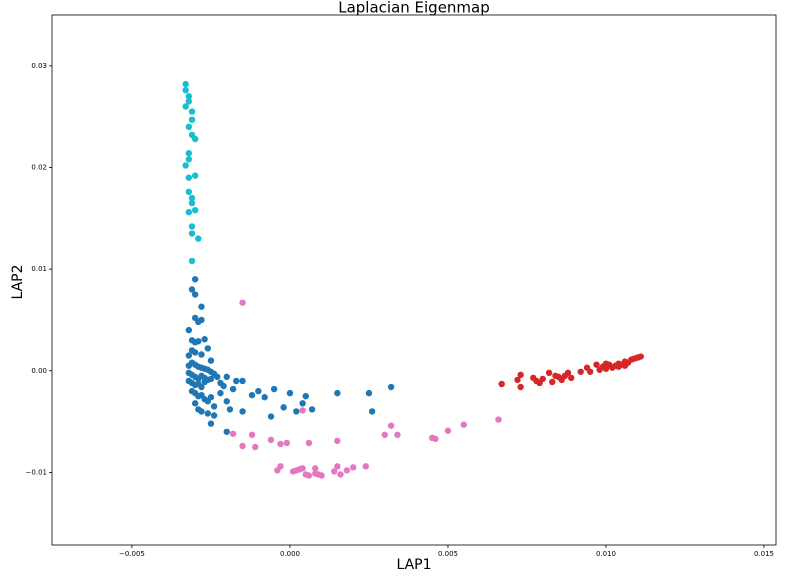 Image resolution: width=786 pixels, height=578 pixels. What do you see at coordinates (39, 66) in the screenshot?
I see `y-tick-label: 0.03` at bounding box center [39, 66].